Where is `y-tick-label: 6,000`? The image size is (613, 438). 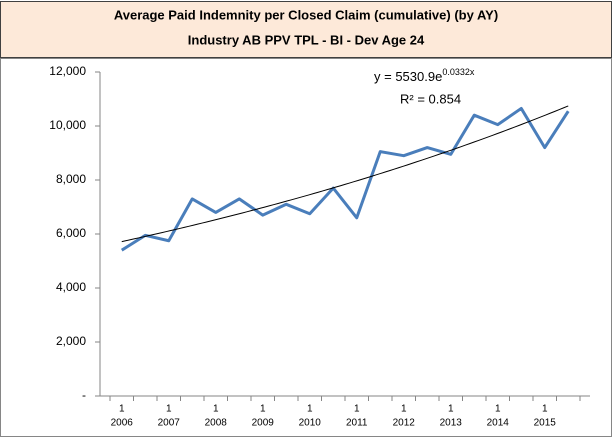 y-tick-label: 6,000 is located at coordinates (71, 233).